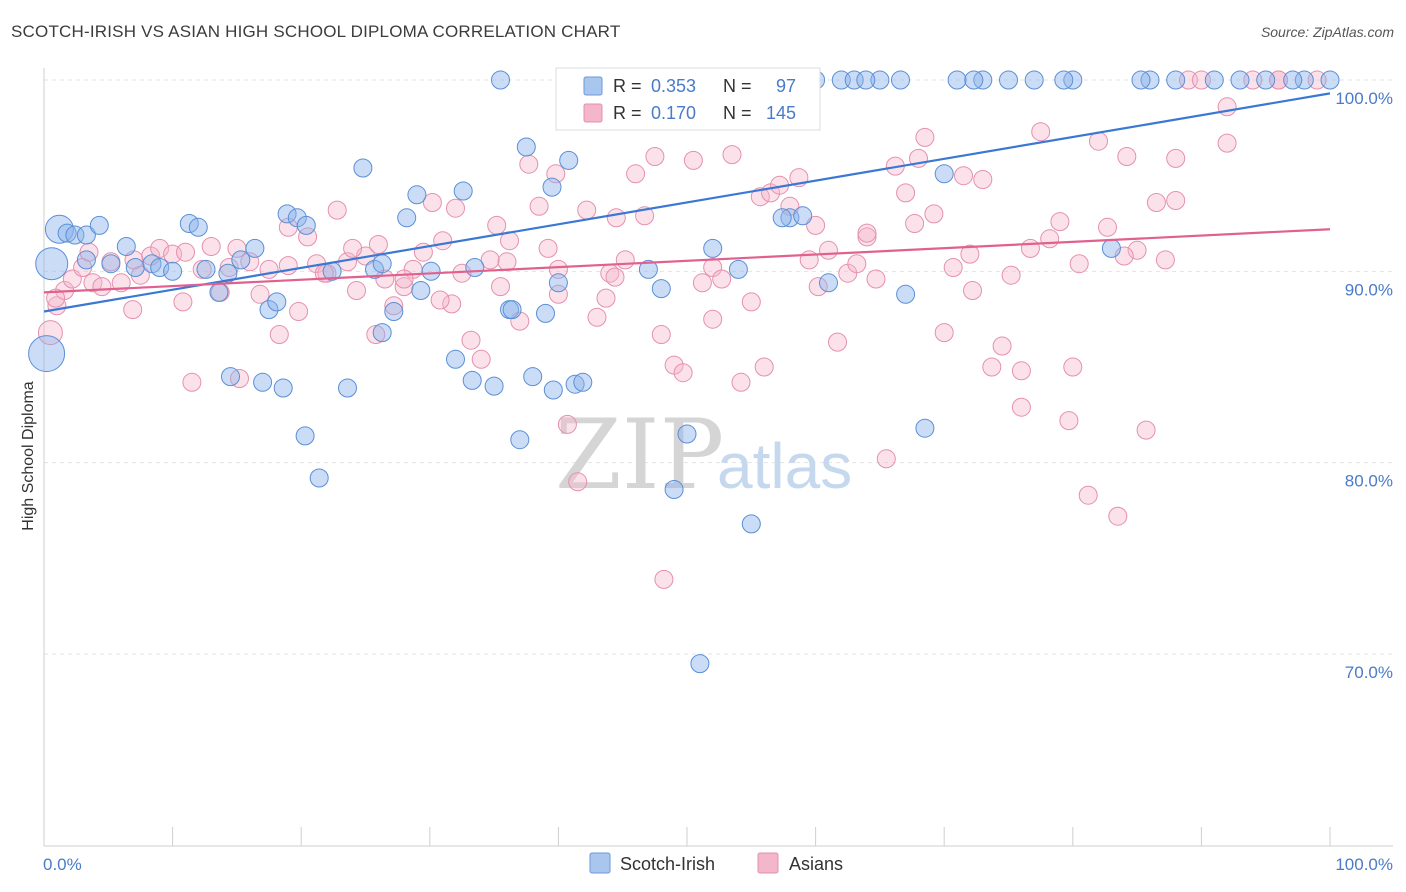 This screenshot has width=1406, height=892. What do you see at coordinates (737, 86) in the screenshot?
I see `legend-n-label-1: N =` at bounding box center [737, 86].